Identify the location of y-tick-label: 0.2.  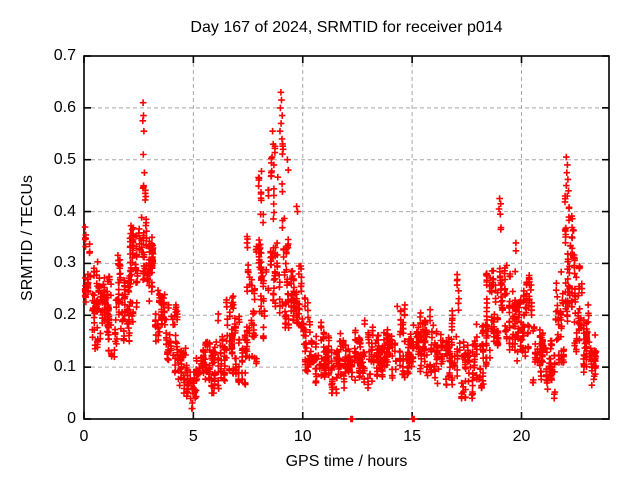
(64, 315).